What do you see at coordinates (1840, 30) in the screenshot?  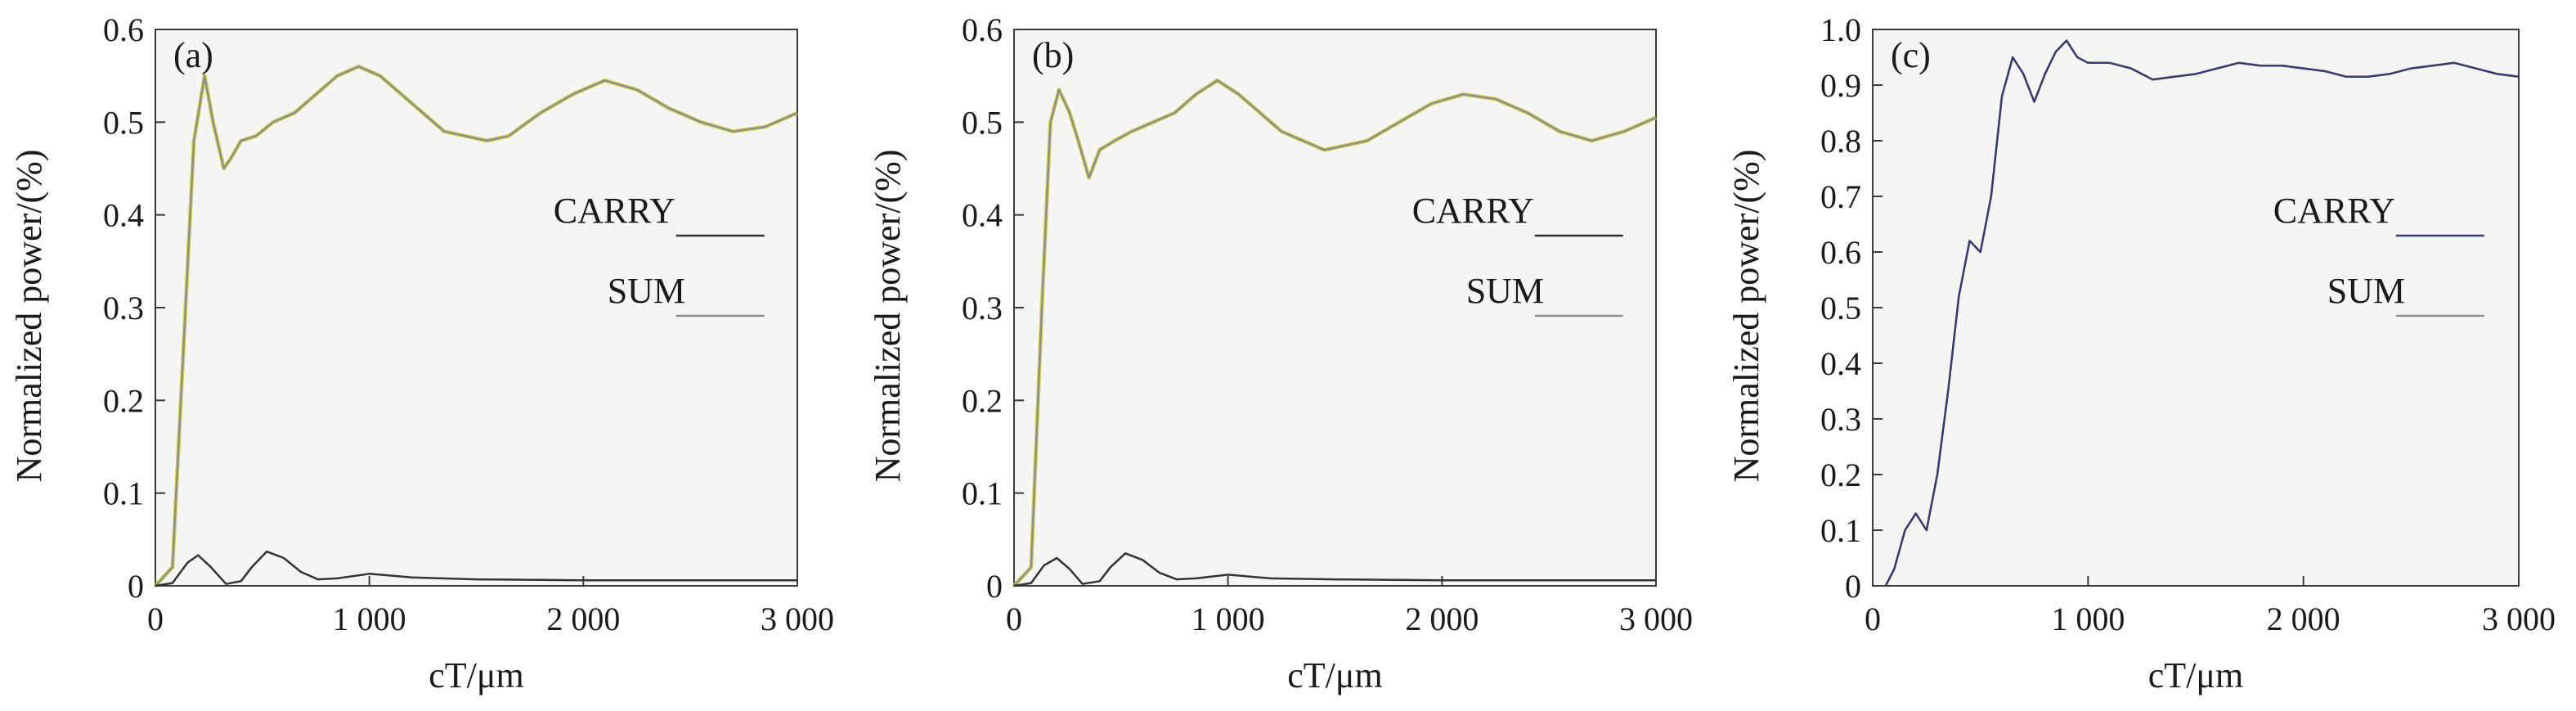 I see `y-tick-label: 1.0` at bounding box center [1840, 30].